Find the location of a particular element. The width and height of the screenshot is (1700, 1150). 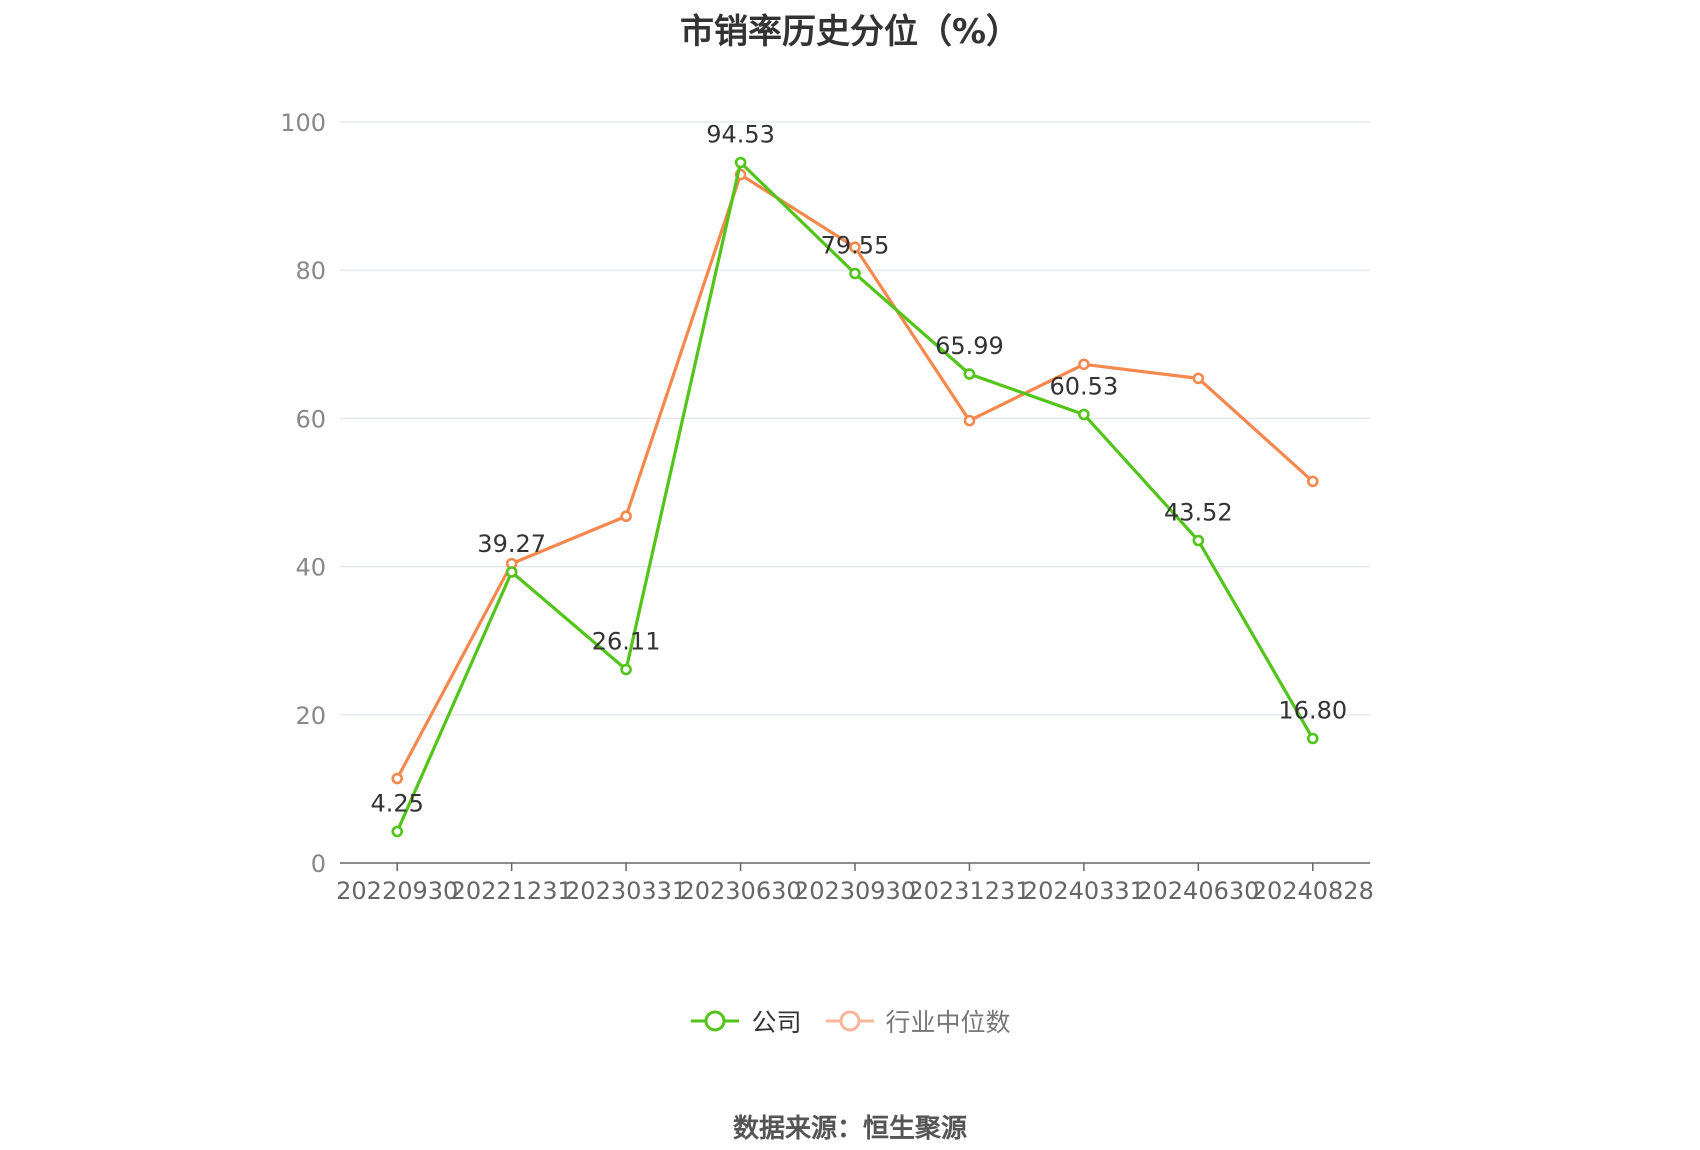

x-tick-label: 20230331 is located at coordinates (626, 891).